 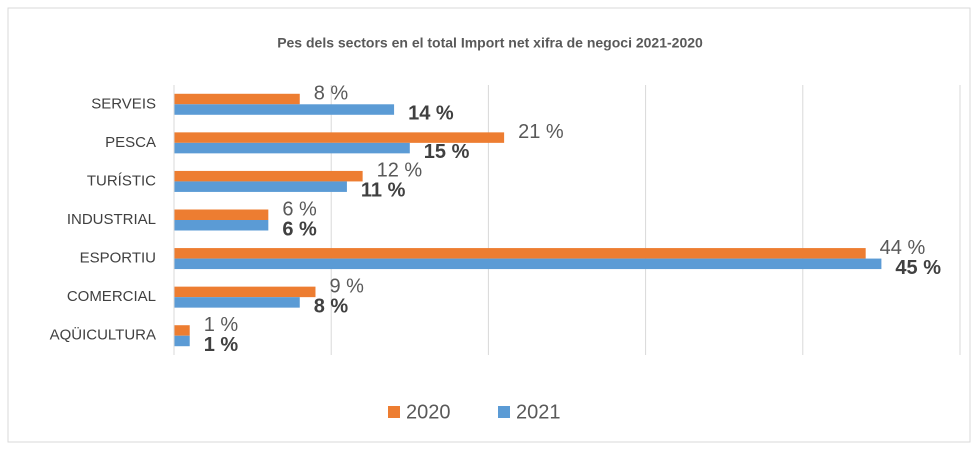 What do you see at coordinates (130, 142) in the screenshot?
I see `y-tick-label: PESCA` at bounding box center [130, 142].